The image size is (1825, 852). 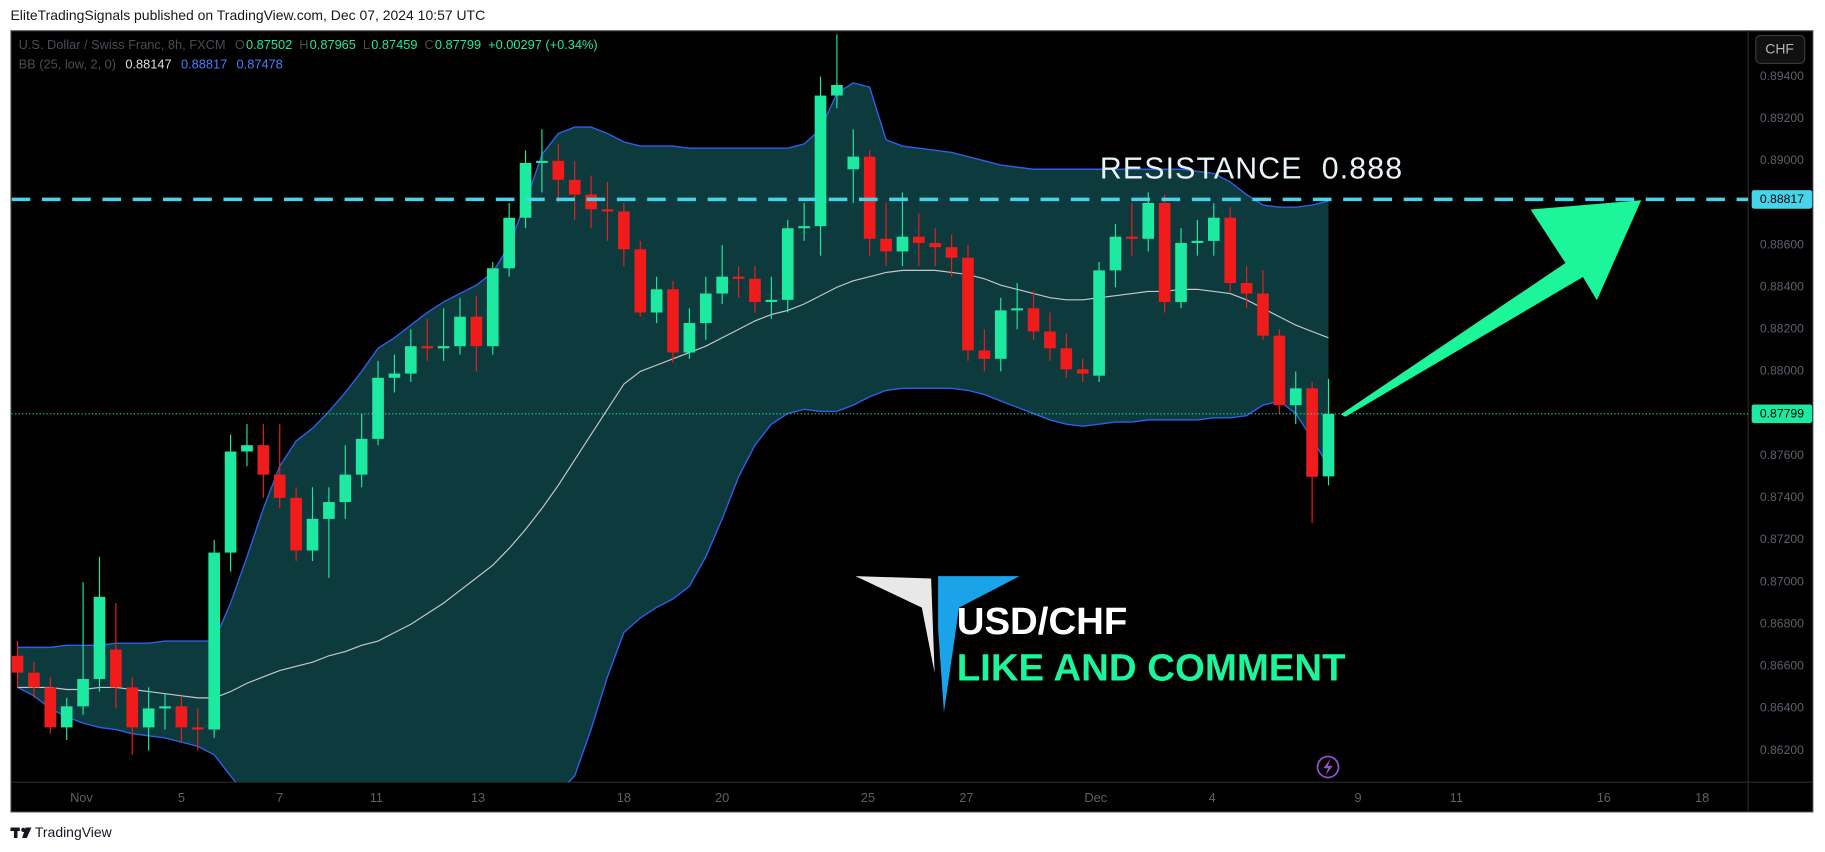 What do you see at coordinates (1042, 621) in the screenshot?
I see `logo-title: USD/CHF` at bounding box center [1042, 621].